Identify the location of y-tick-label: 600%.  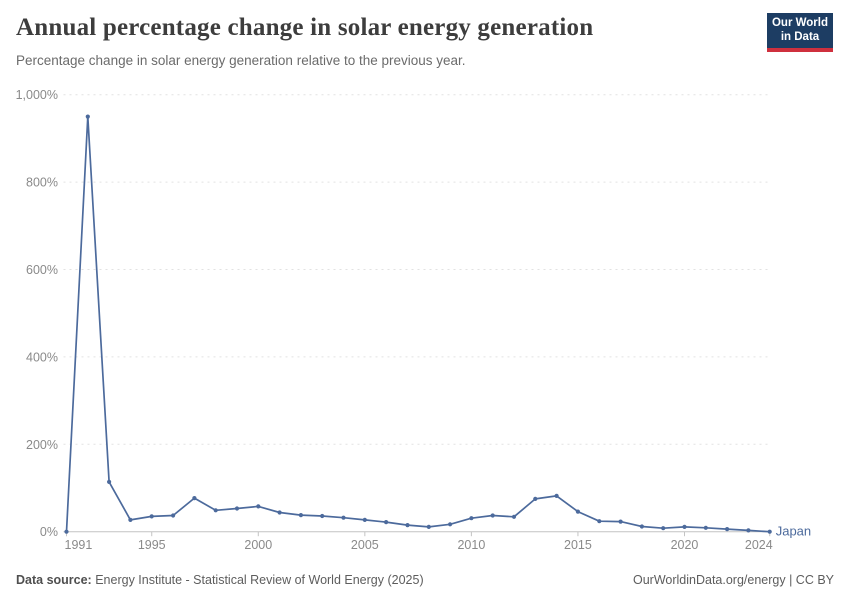
(42, 270).